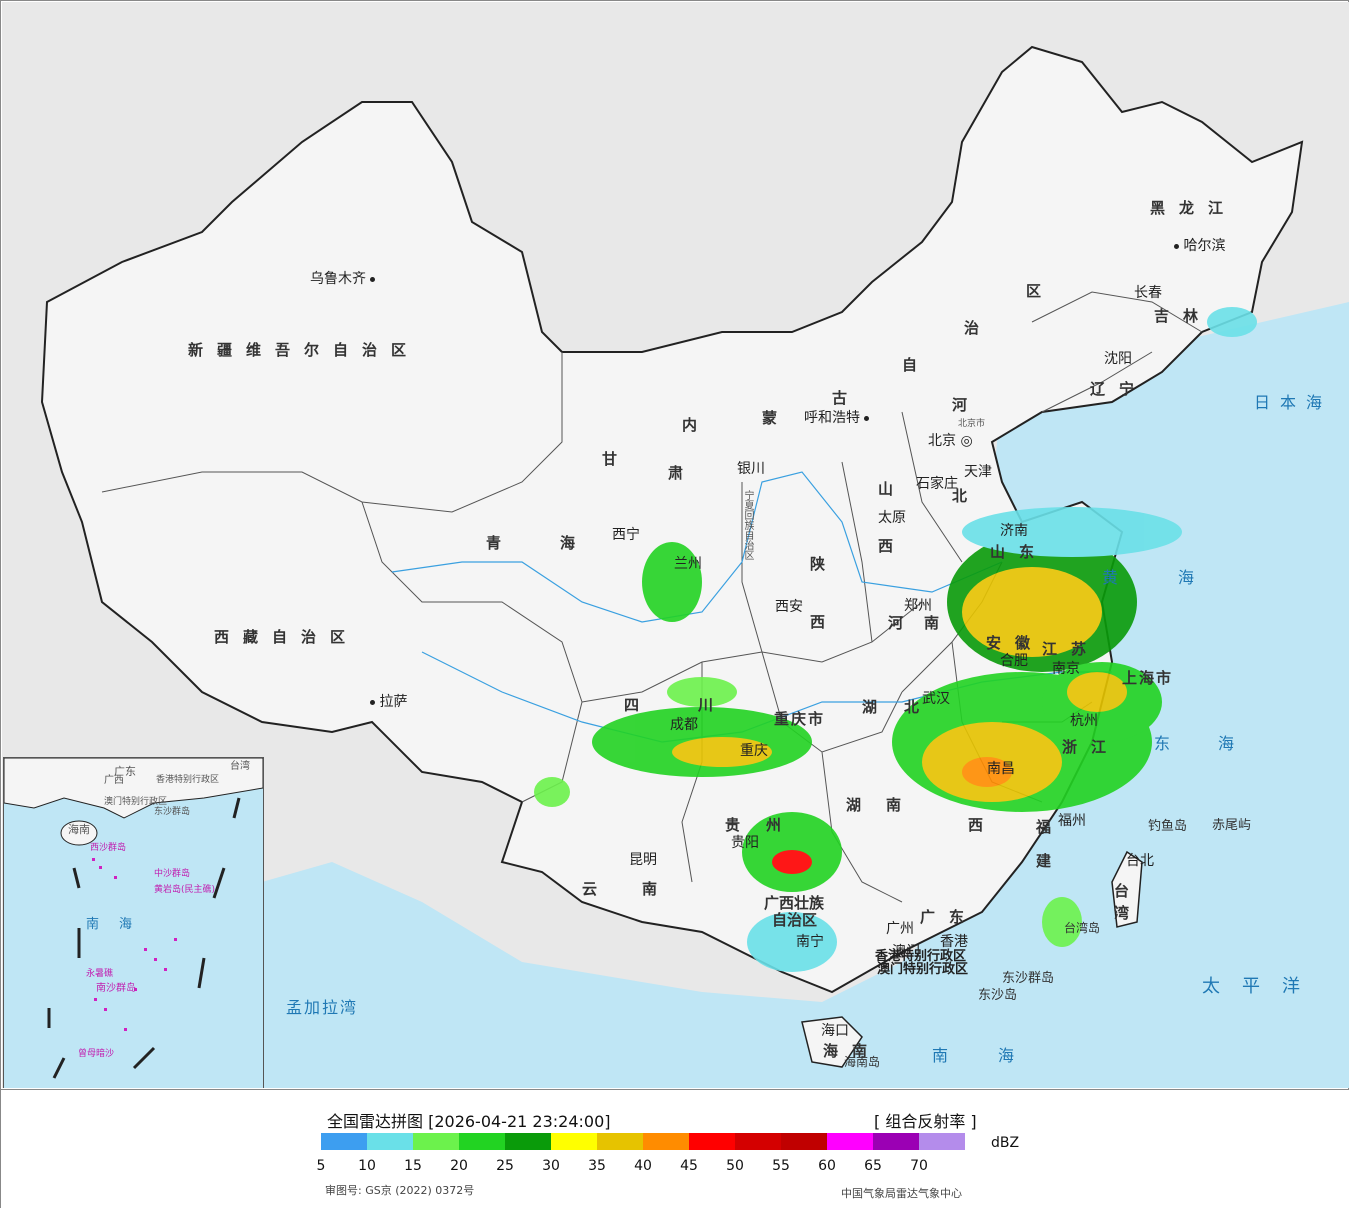 This screenshot has width=1349, height=1208. What do you see at coordinates (172, 874) in the screenshot?
I see `inset-zhongsha: 中沙群岛` at bounding box center [172, 874].